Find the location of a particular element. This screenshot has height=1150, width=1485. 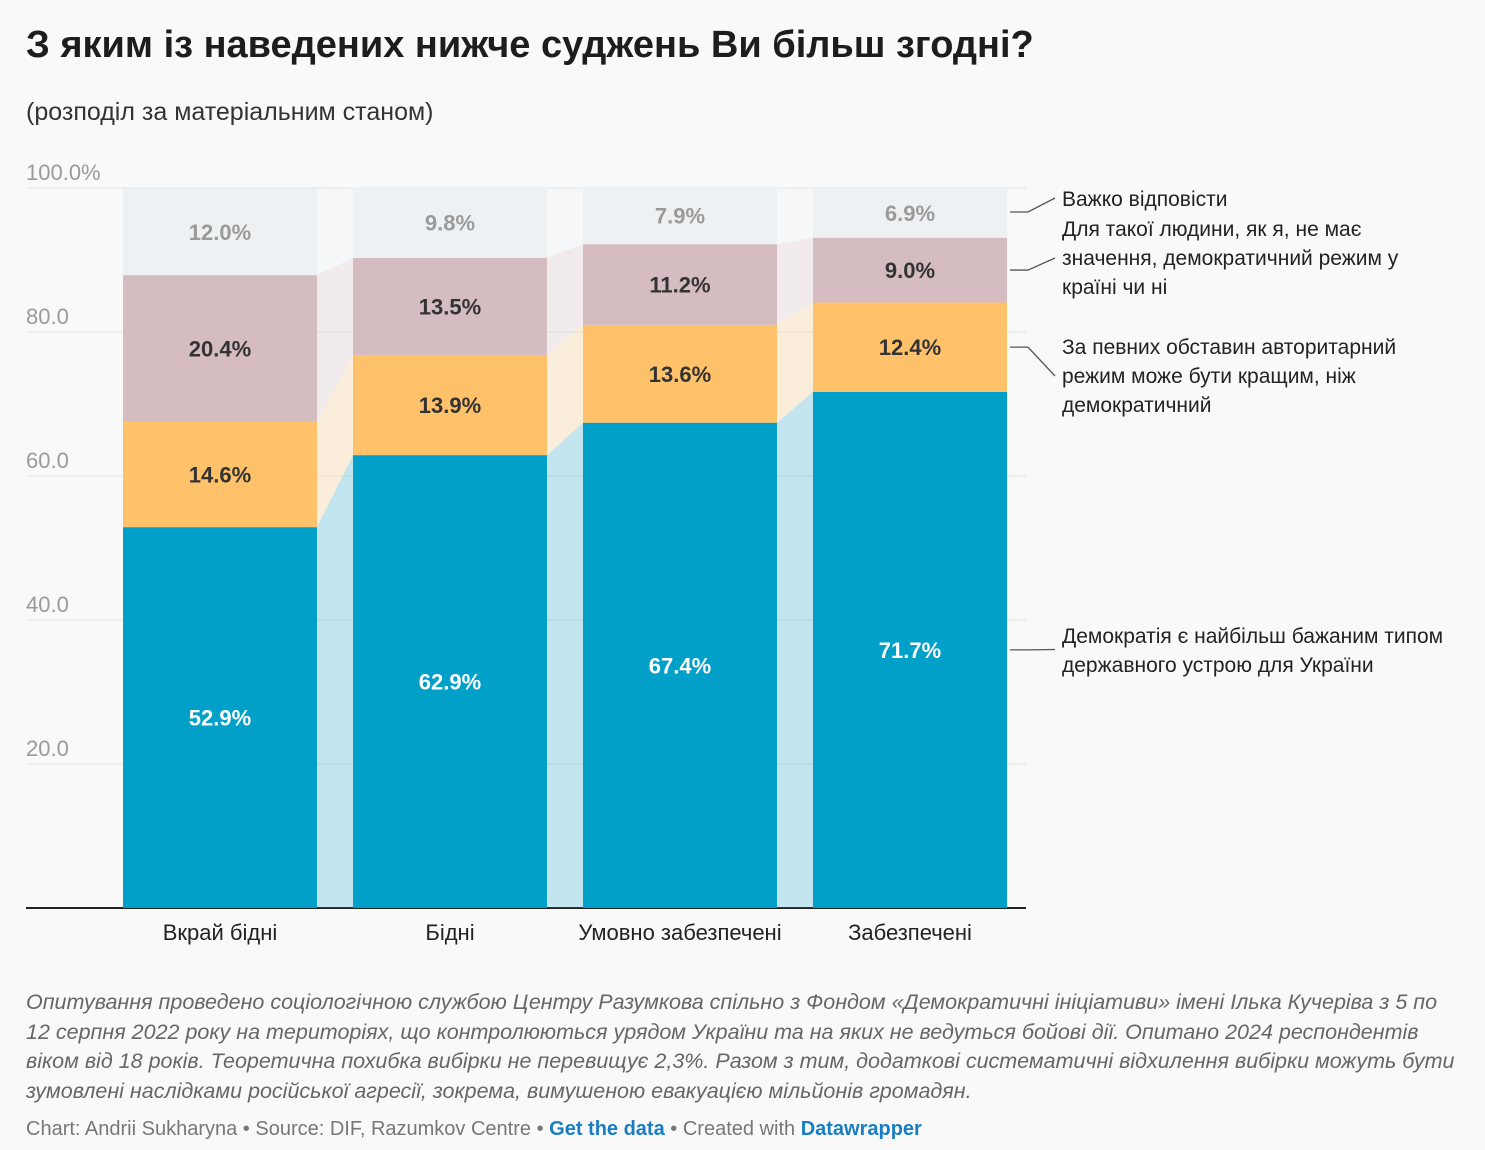

data-label: 20.4% is located at coordinates (220, 349).